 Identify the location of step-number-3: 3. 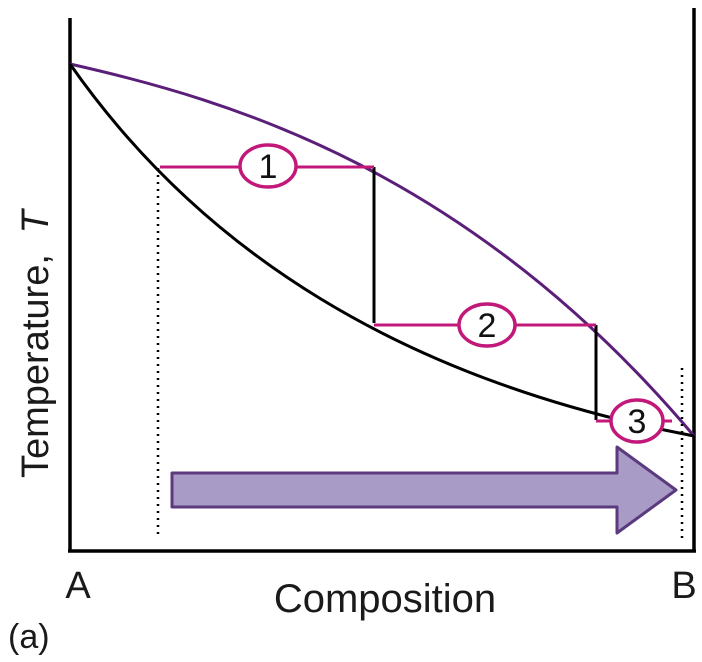
(637, 422).